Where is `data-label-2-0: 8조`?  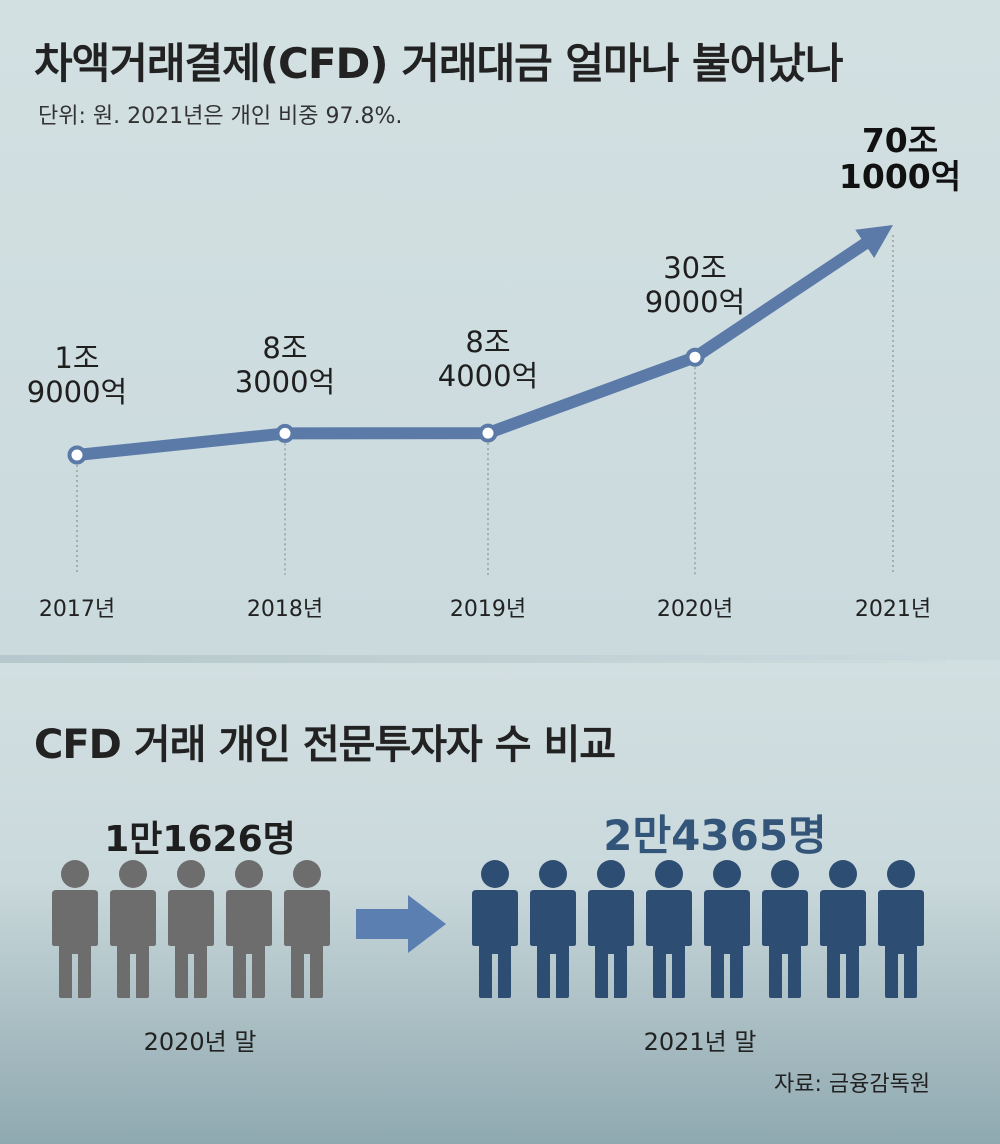
data-label-2-0: 8조 is located at coordinates (487, 342).